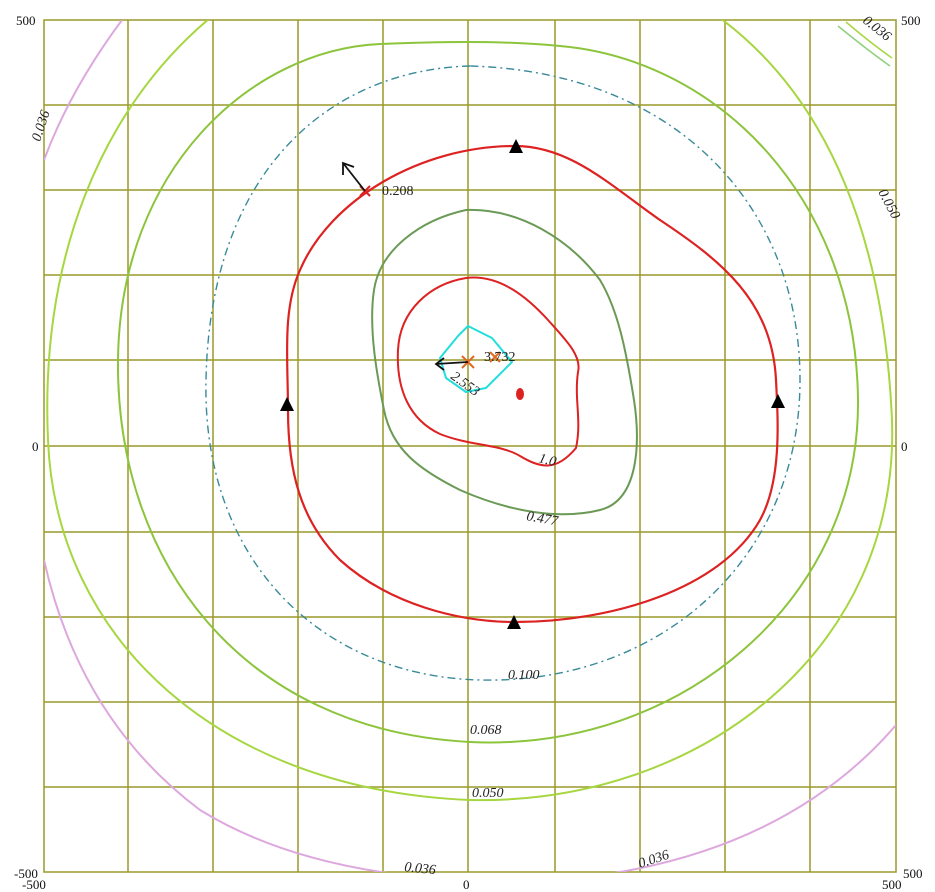 This screenshot has width=935, height=892. Describe the element at coordinates (420, 869) in the screenshot. I see `contour-label-0036-bottom-left: 0.036` at that location.